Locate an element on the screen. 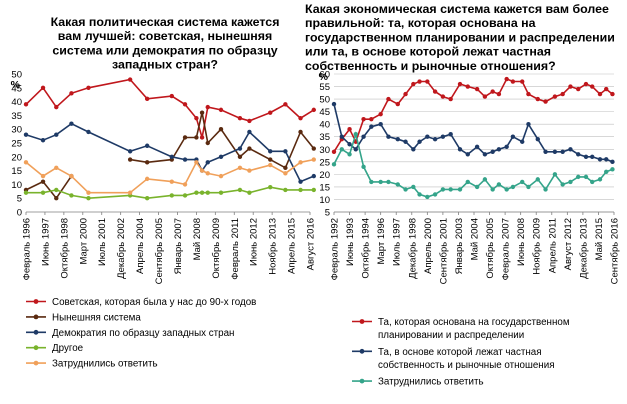 This screenshot has height=404, width=627. chart2-y-tick-label: 60 is located at coordinates (324, 75).